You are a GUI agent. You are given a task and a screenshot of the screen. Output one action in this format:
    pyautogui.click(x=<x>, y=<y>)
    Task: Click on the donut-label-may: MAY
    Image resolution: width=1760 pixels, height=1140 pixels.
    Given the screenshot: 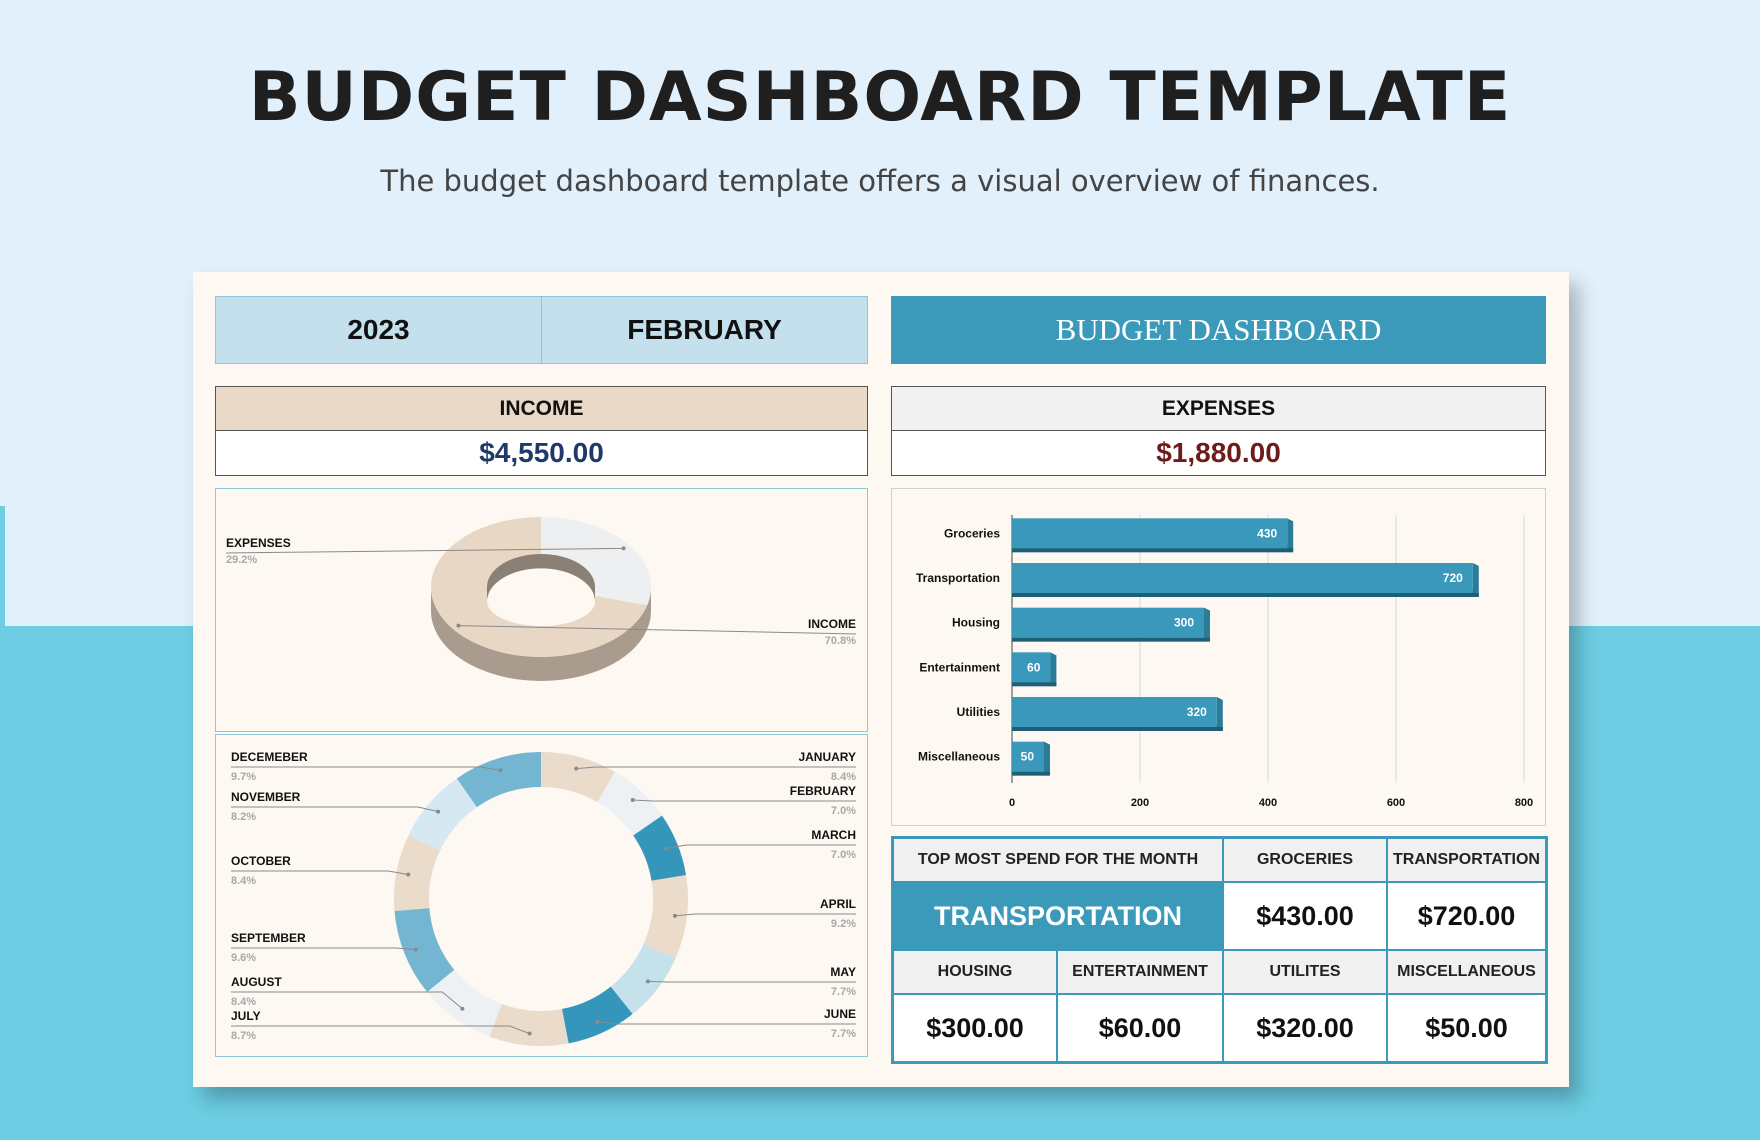 What is the action you would take?
    pyautogui.click(x=843, y=972)
    